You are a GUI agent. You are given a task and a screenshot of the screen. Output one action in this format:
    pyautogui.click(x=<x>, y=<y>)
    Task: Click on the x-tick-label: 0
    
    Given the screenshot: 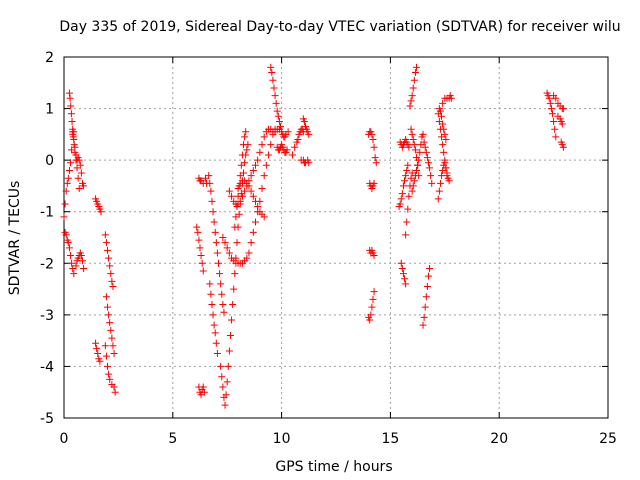 What is the action you would take?
    pyautogui.click(x=64, y=439)
    